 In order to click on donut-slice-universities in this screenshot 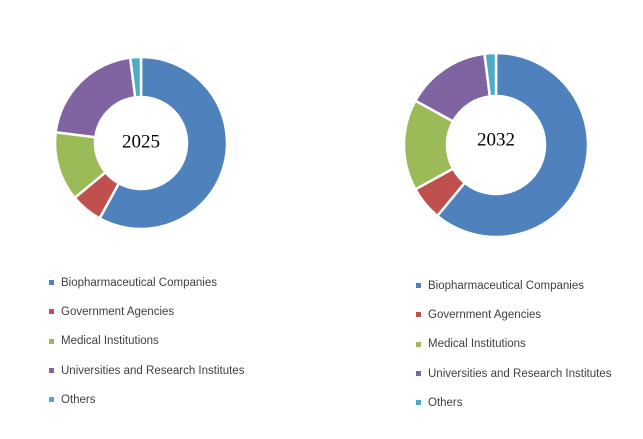, I will do `click(95, 97)`.